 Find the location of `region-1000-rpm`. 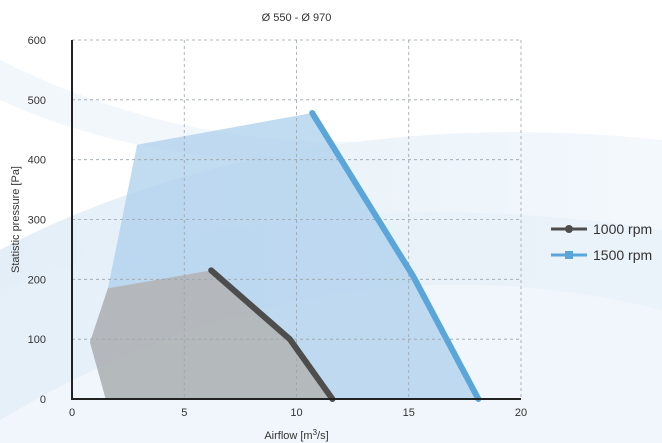

region-1000-rpm is located at coordinates (211, 334).